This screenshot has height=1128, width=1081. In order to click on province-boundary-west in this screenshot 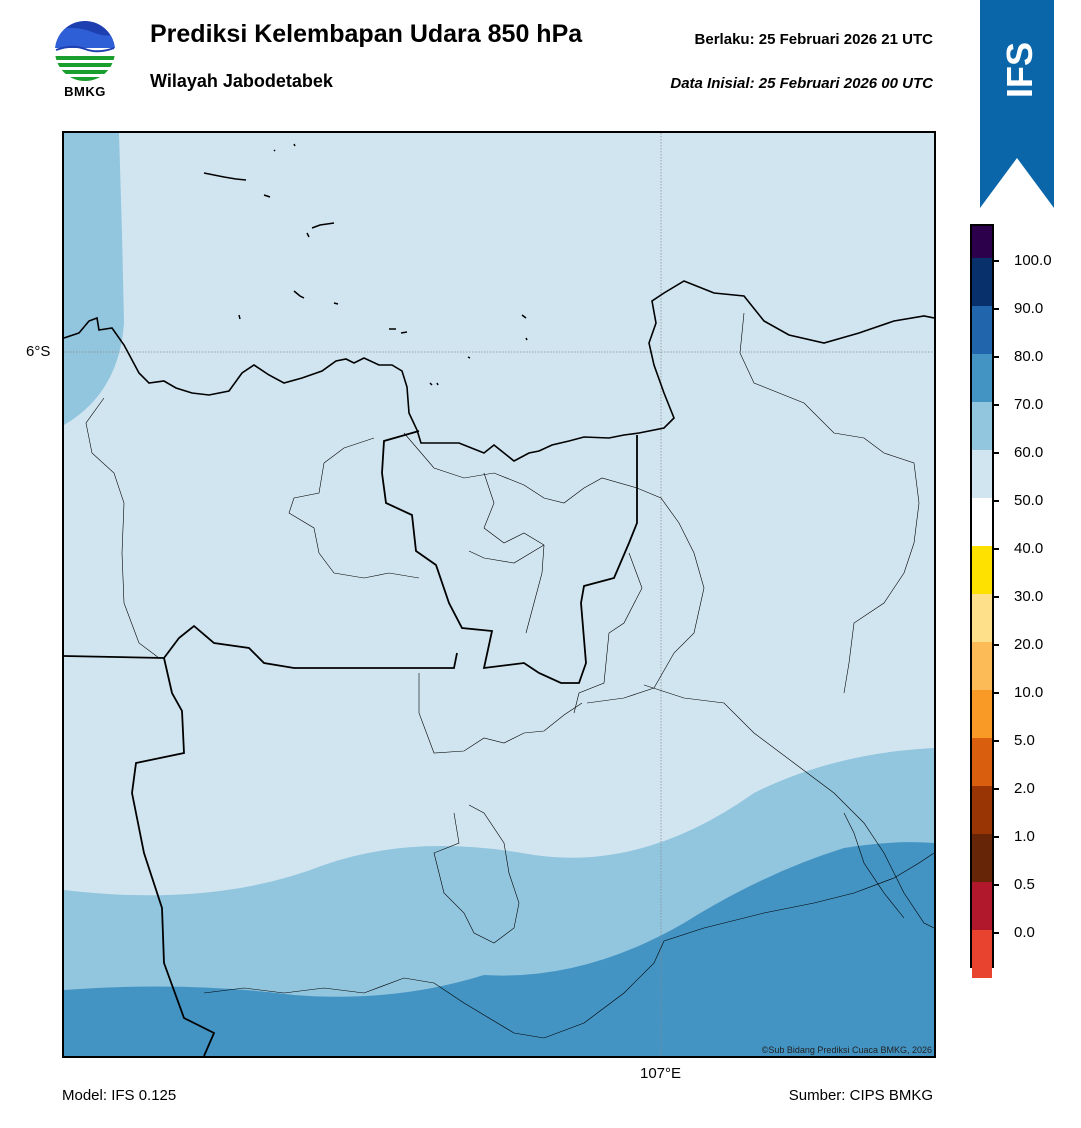, I will do `click(173, 856)`.